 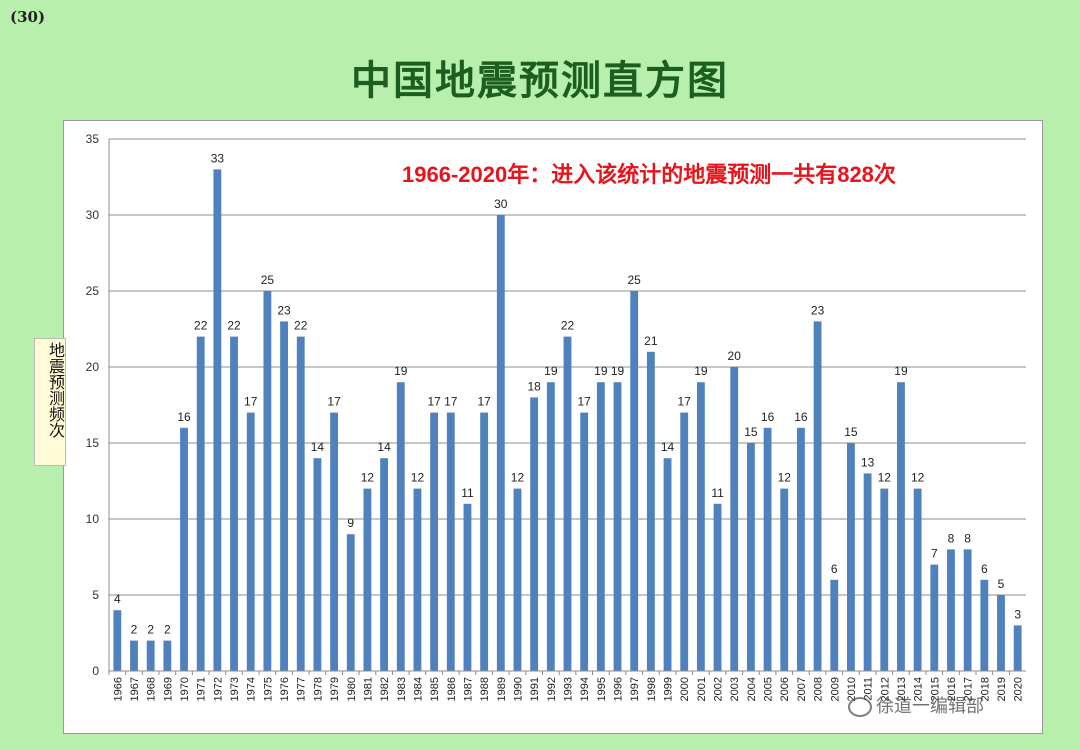 What do you see at coordinates (385, 689) in the screenshot?
I see `x-tick-label: 1982` at bounding box center [385, 689].